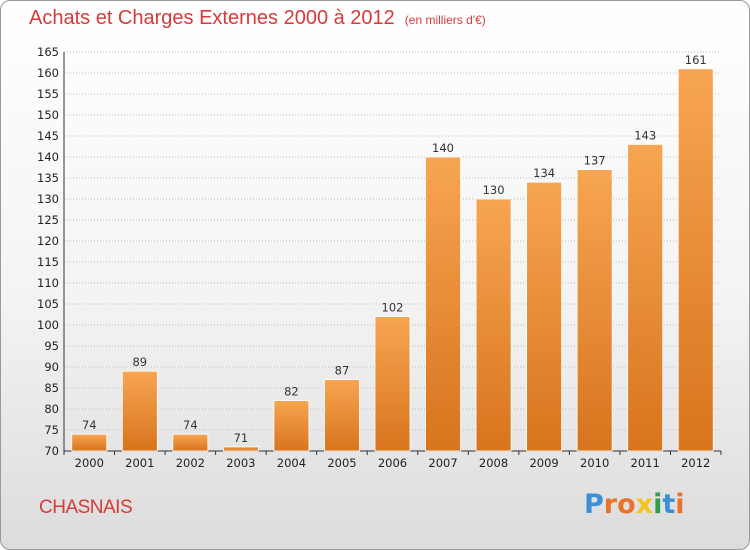  Describe the element at coordinates (644, 504) in the screenshot. I see `logo-letter: x` at that location.